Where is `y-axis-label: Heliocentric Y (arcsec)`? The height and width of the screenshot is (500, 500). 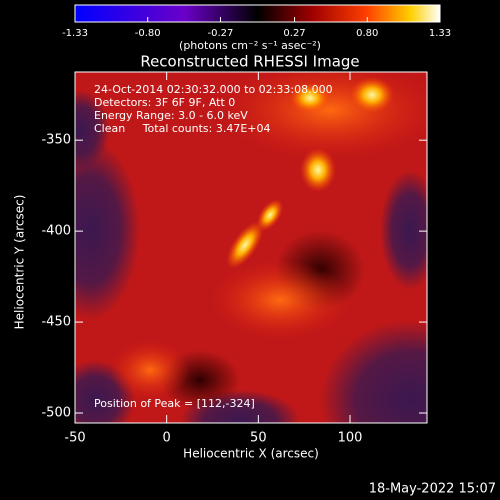 y-axis-label: Heliocentric Y (arcsec) is located at coordinates (20, 262).